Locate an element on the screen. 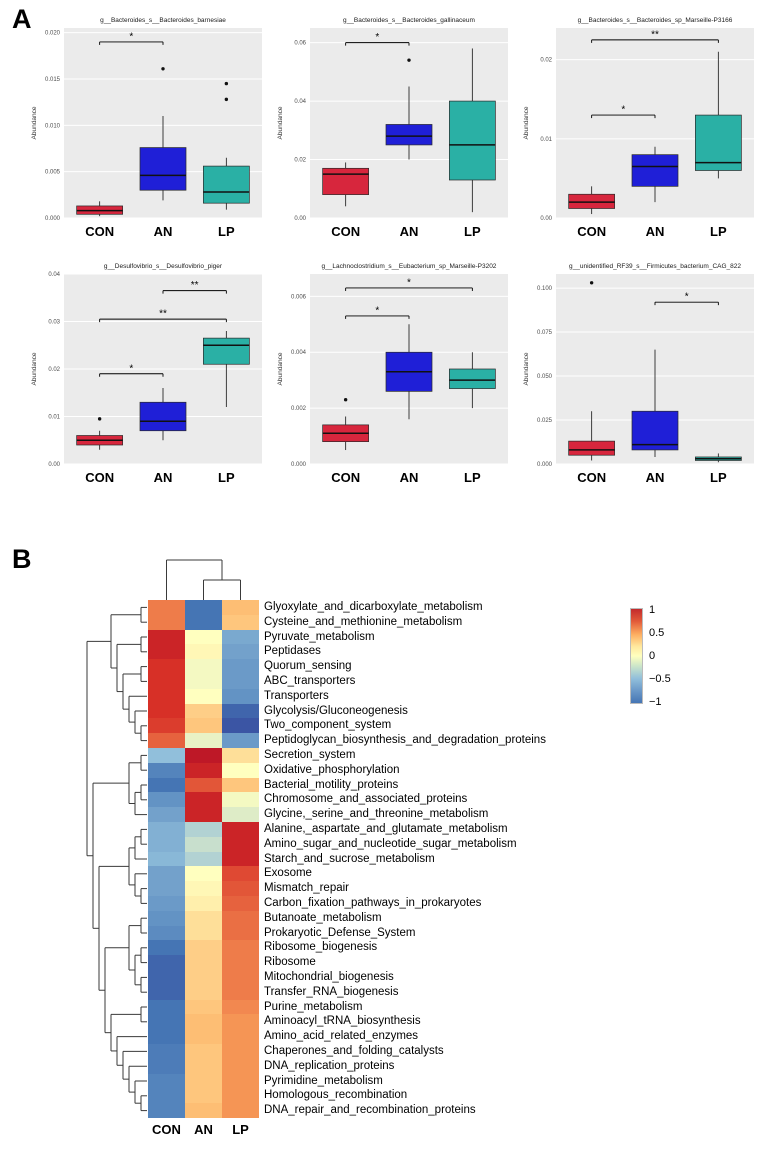 The width and height of the screenshot is (776, 1154). y-tick-label: 0.02 is located at coordinates (300, 161).